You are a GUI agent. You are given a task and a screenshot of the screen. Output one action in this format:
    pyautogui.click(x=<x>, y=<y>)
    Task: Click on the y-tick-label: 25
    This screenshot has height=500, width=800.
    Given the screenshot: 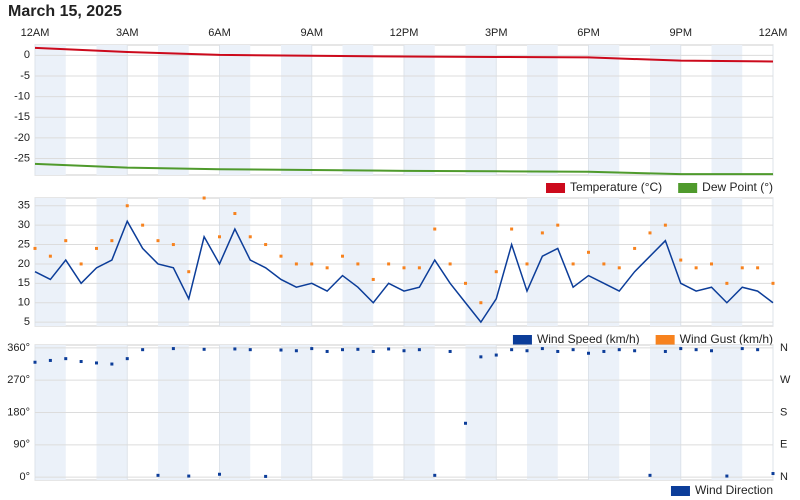 What is the action you would take?
    pyautogui.click(x=24, y=244)
    